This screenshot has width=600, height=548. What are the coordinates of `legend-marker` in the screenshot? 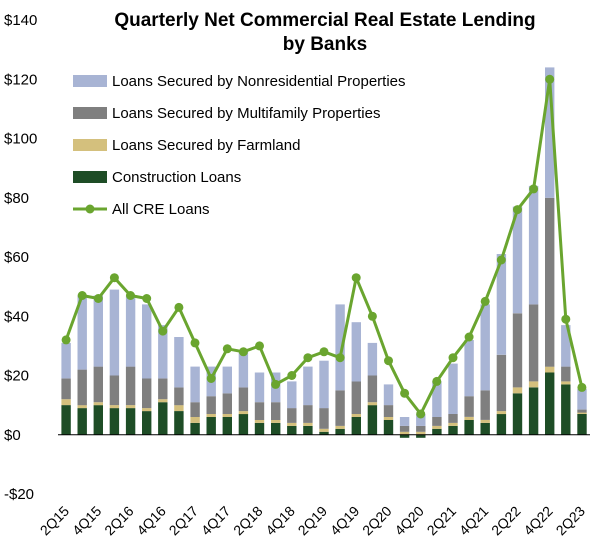 It's located at (90, 209).